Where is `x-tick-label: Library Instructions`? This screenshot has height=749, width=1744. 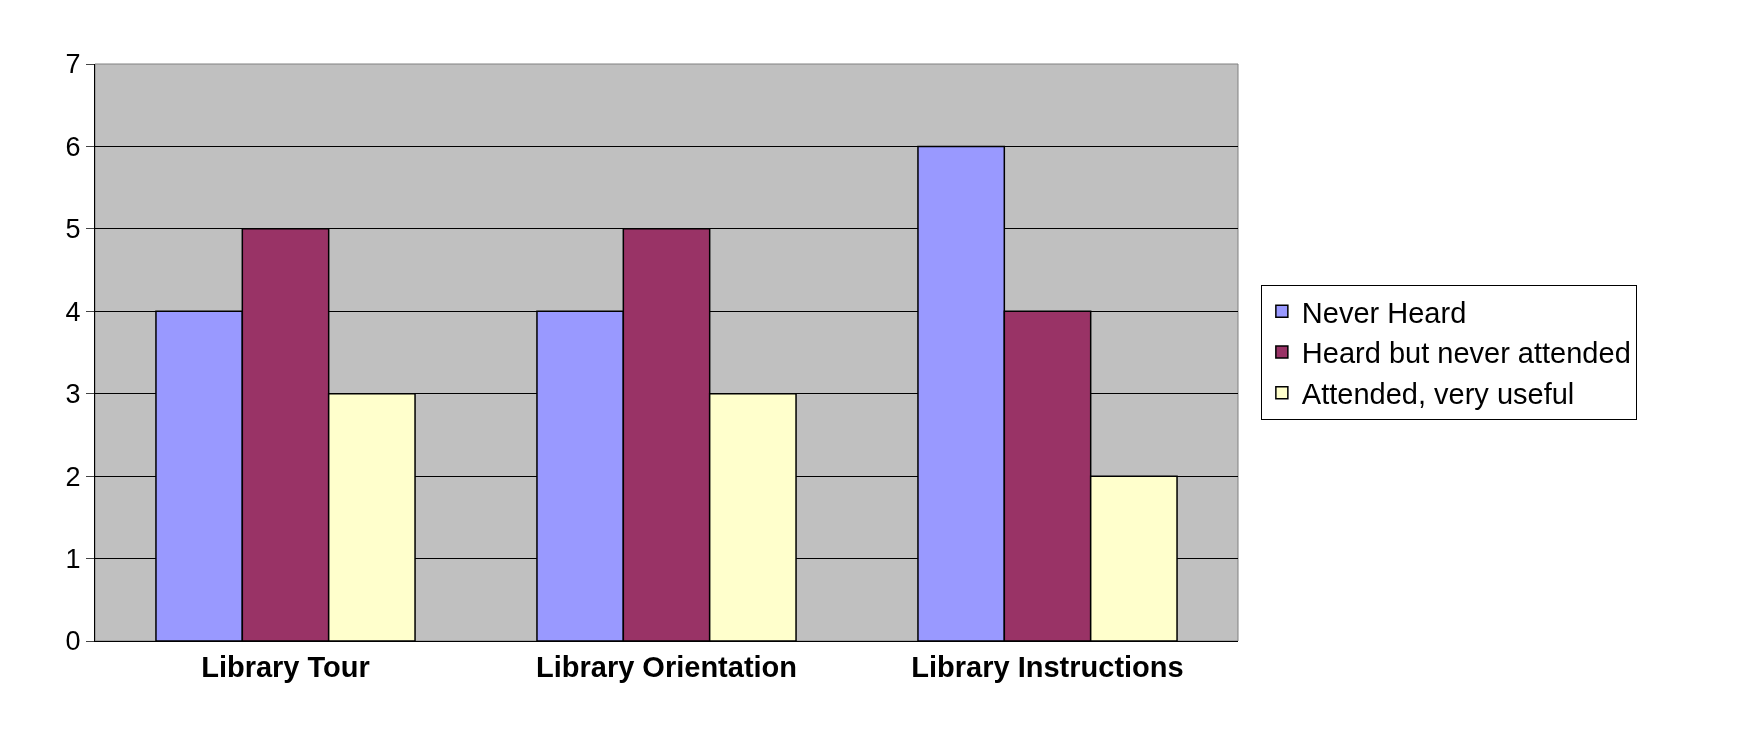 x-tick-label: Library Instructions is located at coordinates (1047, 666).